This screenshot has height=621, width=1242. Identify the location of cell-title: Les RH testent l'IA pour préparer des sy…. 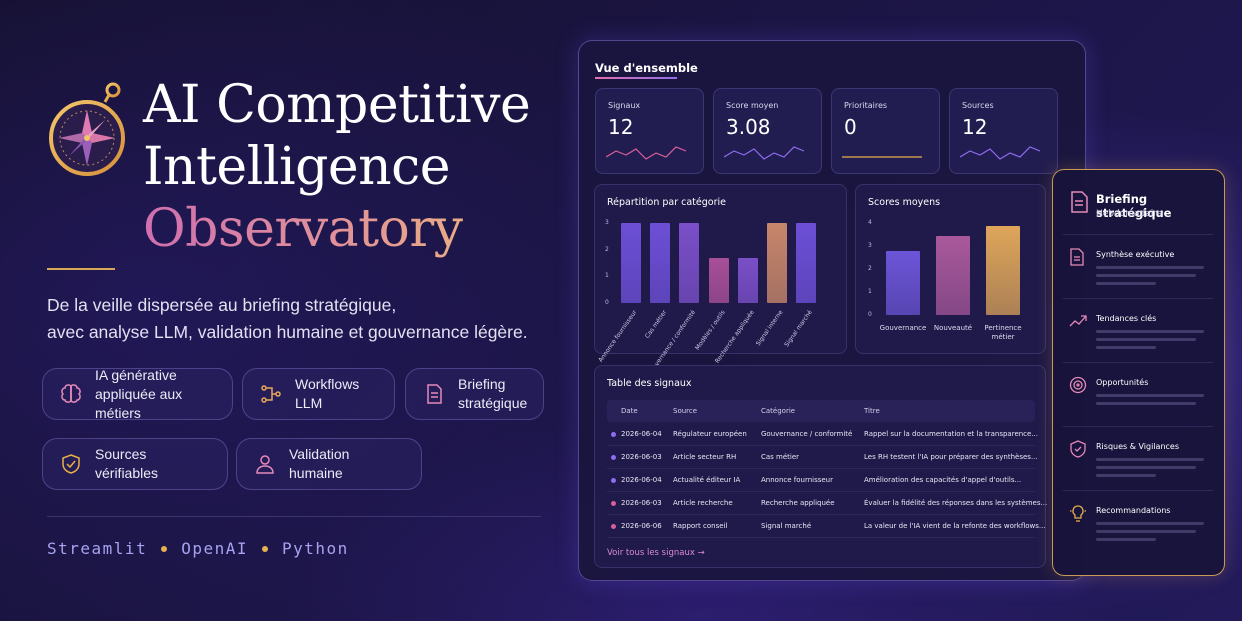
(951, 457).